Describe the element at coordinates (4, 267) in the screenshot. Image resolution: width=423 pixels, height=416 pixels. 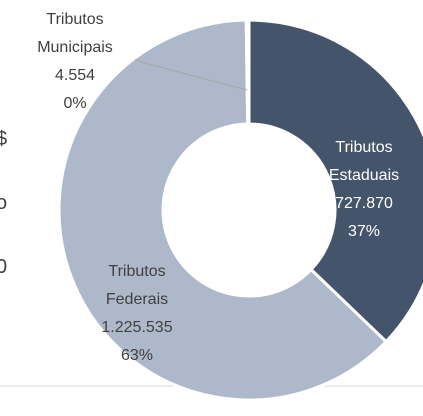
I see `cut-off-text: 0` at that location.